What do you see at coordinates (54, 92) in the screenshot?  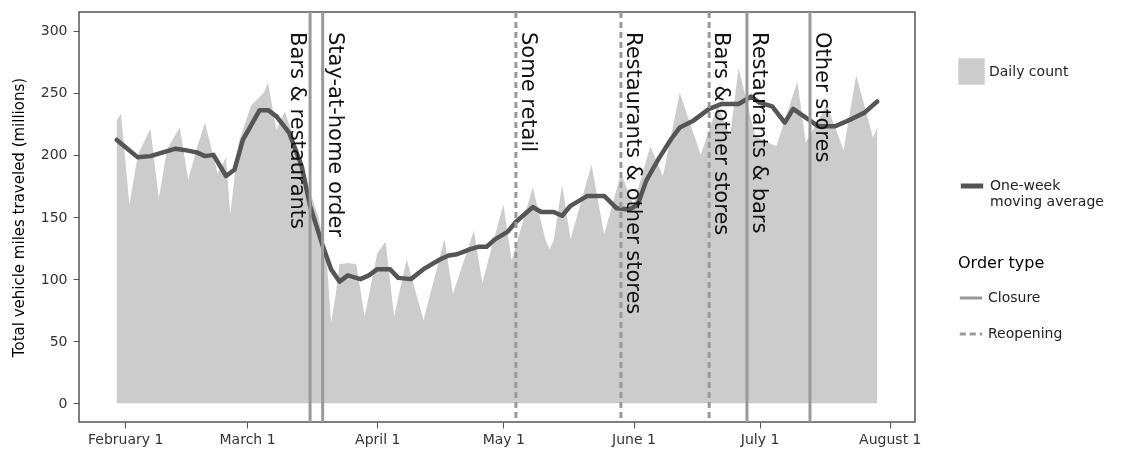 I see `y-tick-label: 250` at bounding box center [54, 92].